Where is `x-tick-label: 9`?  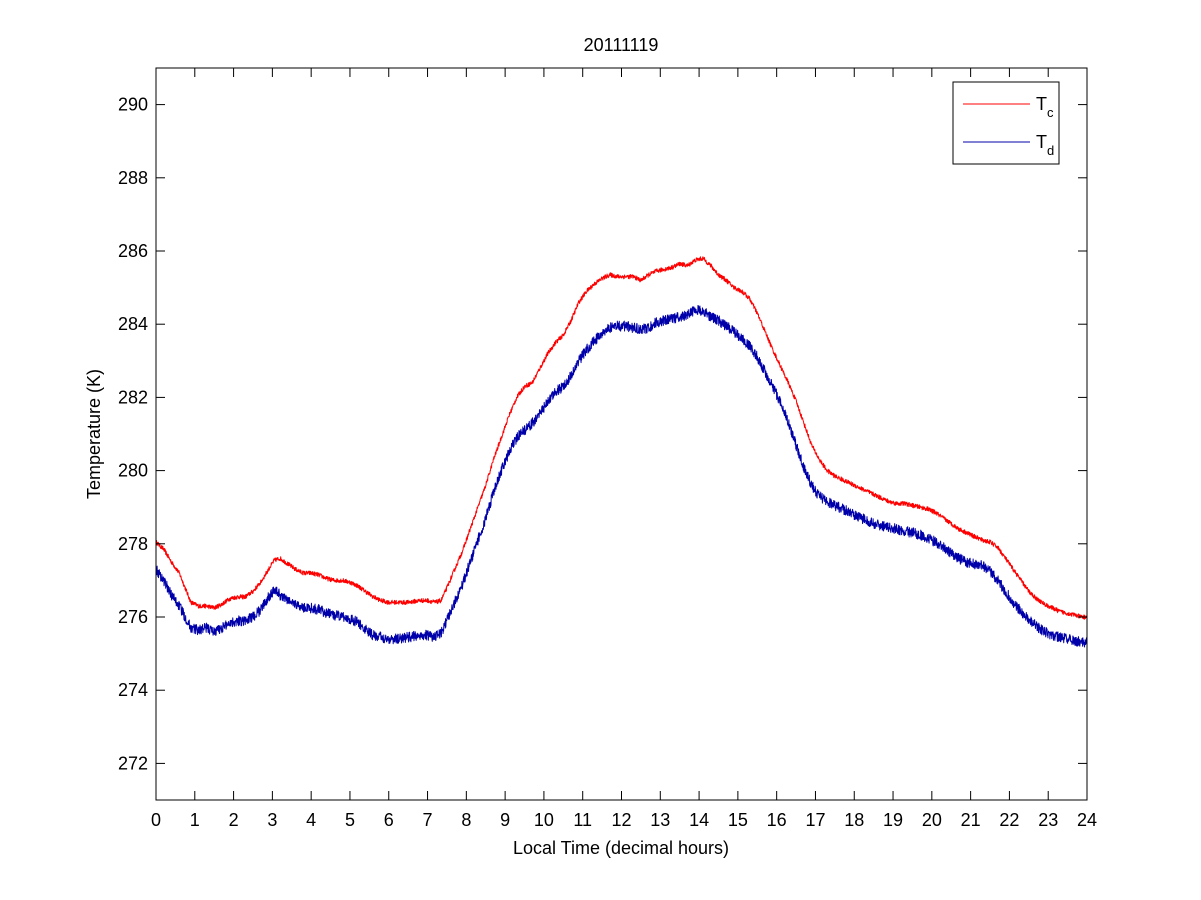 x-tick-label: 9 is located at coordinates (505, 820).